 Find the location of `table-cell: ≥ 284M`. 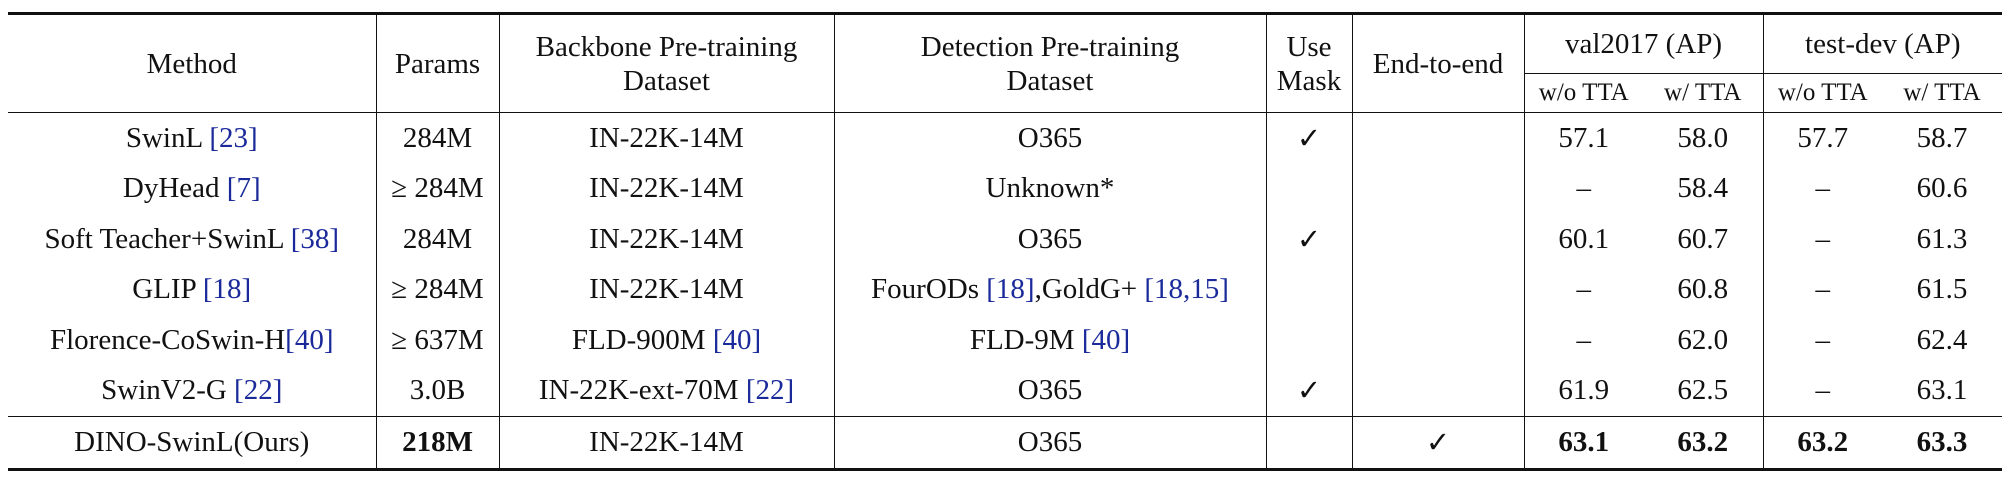

table-cell: ≥ 284M is located at coordinates (438, 289).